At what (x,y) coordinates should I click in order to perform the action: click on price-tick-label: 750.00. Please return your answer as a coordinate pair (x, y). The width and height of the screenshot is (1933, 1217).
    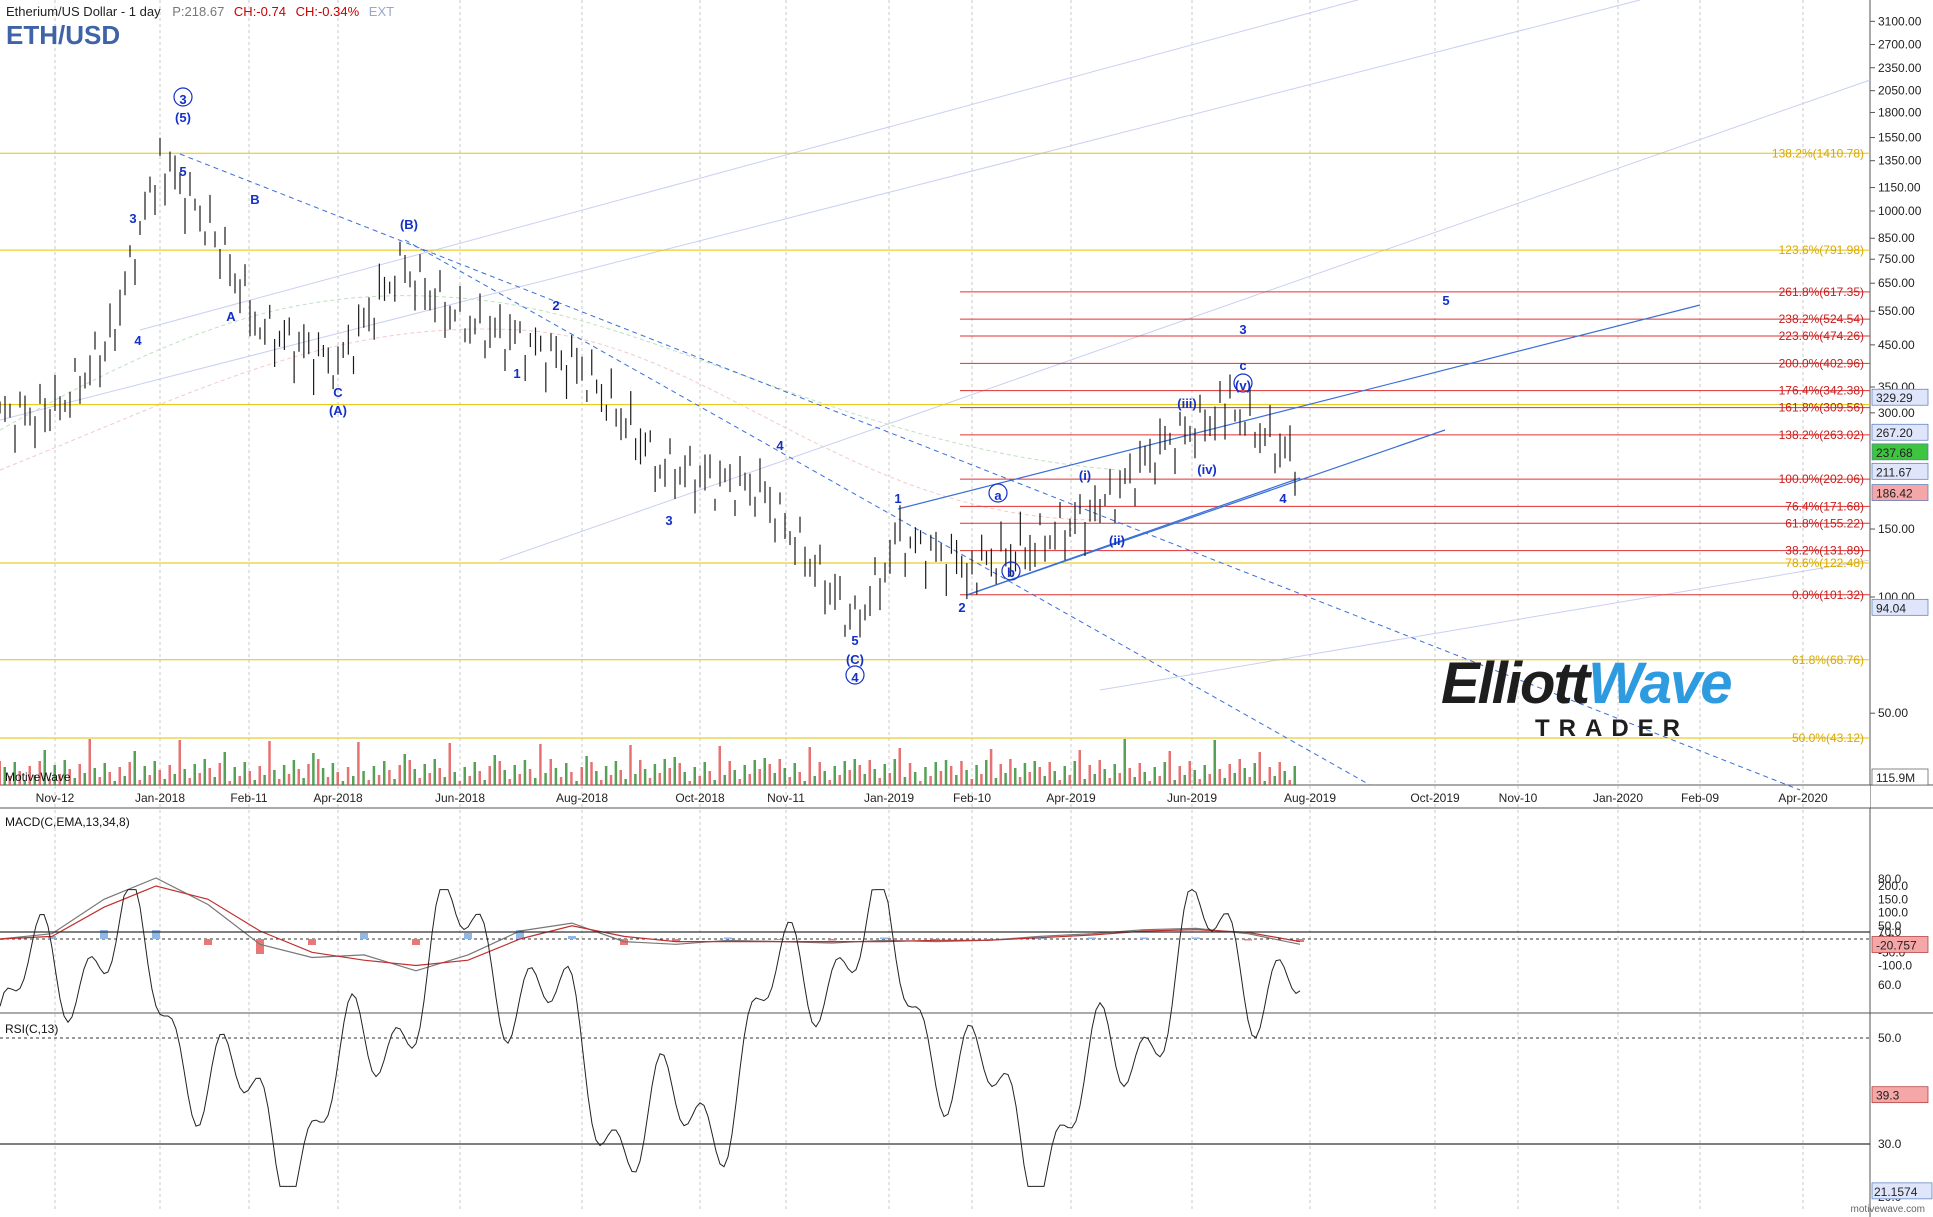
    Looking at the image, I should click on (1896, 259).